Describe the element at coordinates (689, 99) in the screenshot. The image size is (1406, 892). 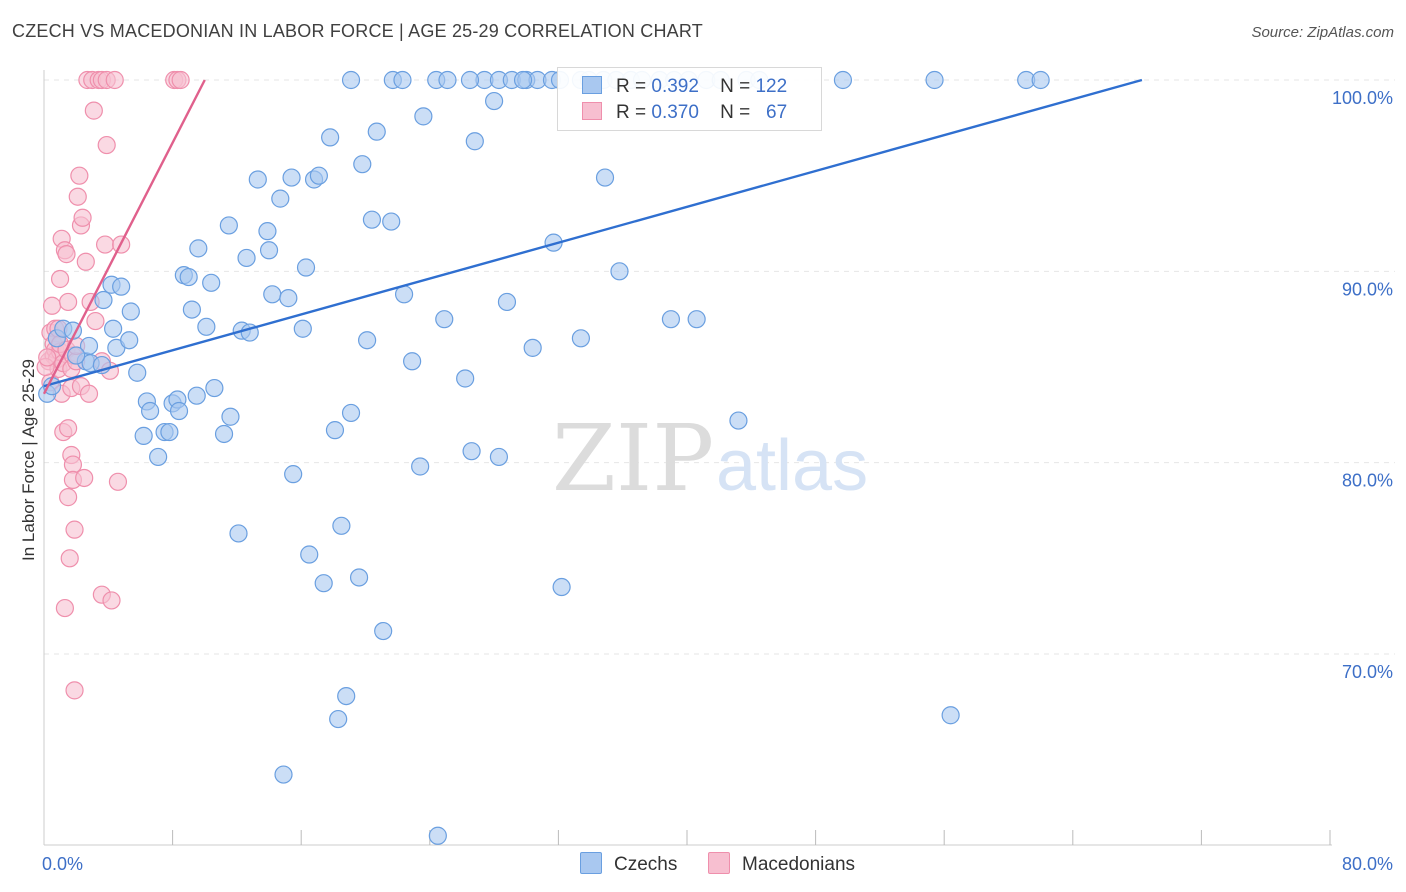
I see `stats-legend: R = 0.392 N = 122 R = 0.370 N = 67` at that location.